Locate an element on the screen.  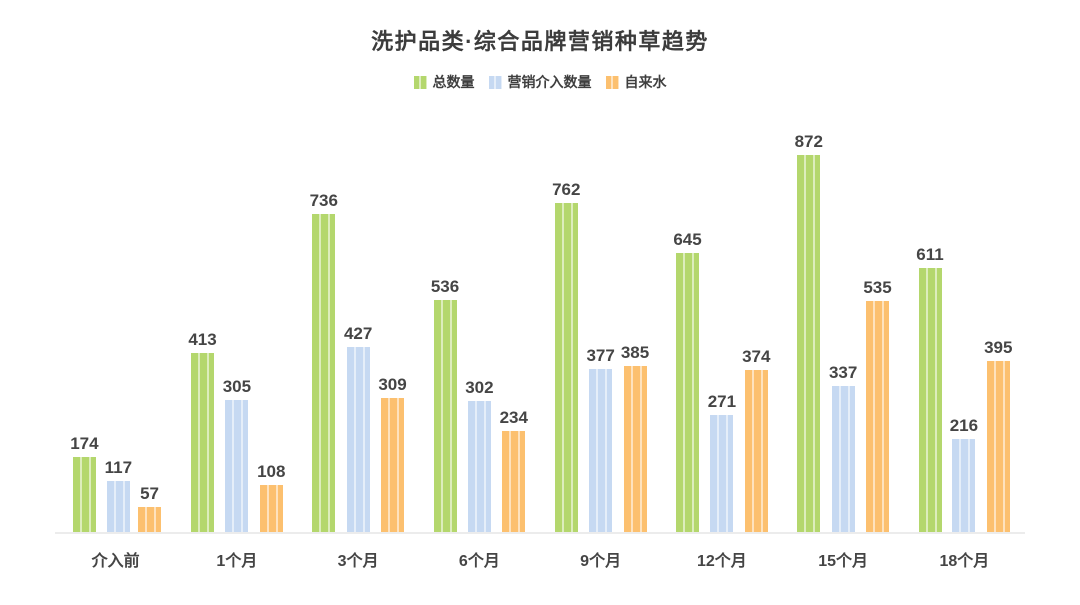
bar-s2-c4 is located at coordinates (635, 449).